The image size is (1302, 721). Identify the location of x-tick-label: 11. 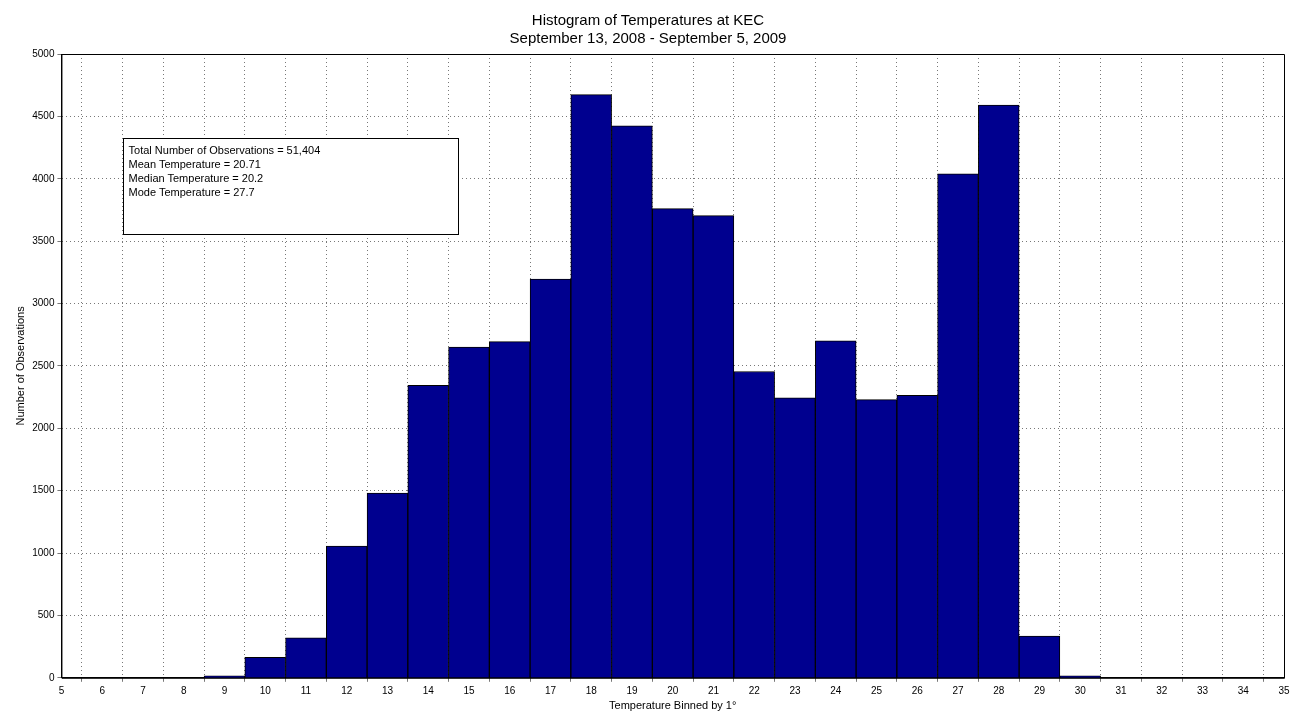
(306, 690).